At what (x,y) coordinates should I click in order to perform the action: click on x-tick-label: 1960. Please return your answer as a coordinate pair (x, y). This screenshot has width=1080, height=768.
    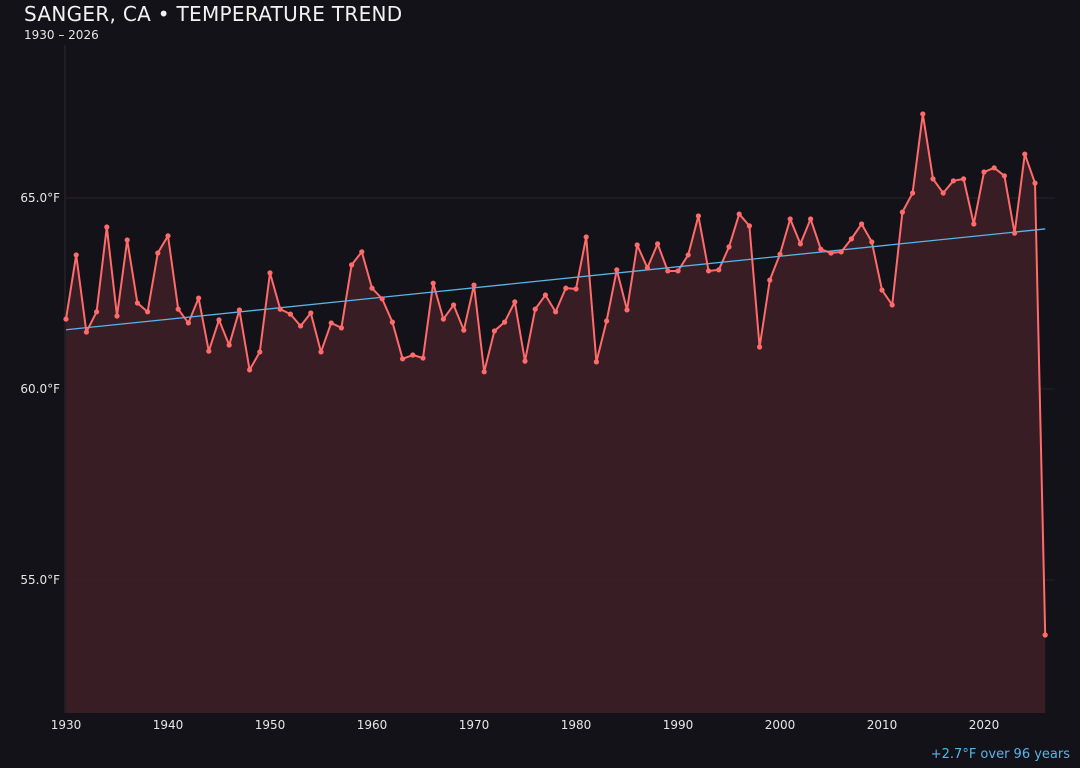
    Looking at the image, I should click on (372, 725).